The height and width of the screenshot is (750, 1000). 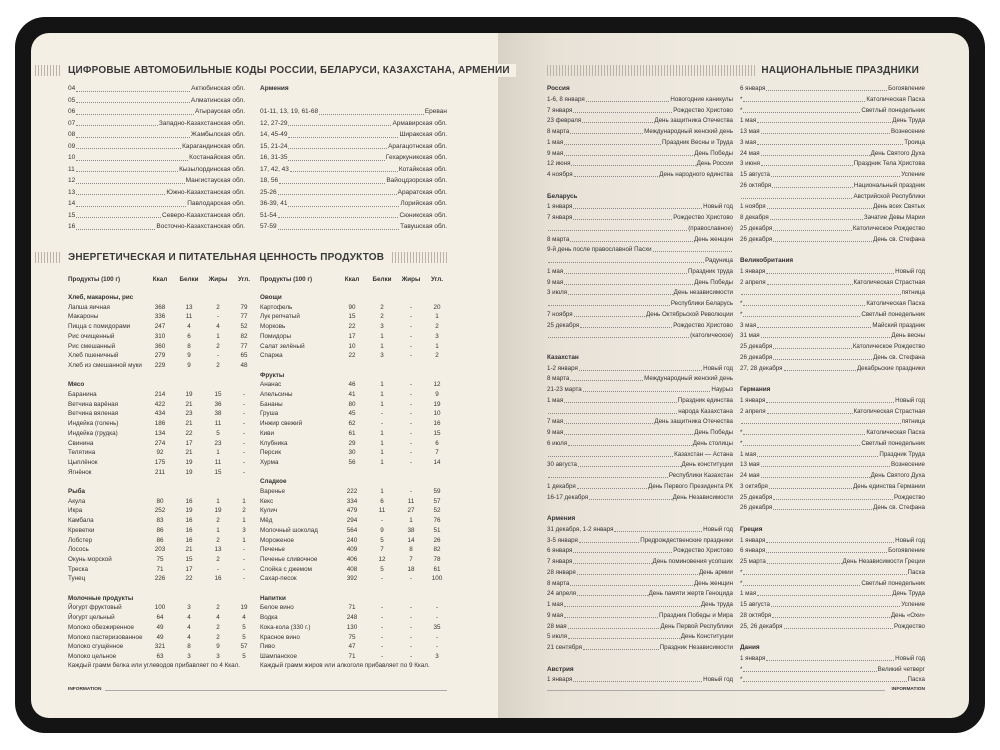 What do you see at coordinates (160, 511) in the screenshot?
I see `nutrient-value: 252` at bounding box center [160, 511].